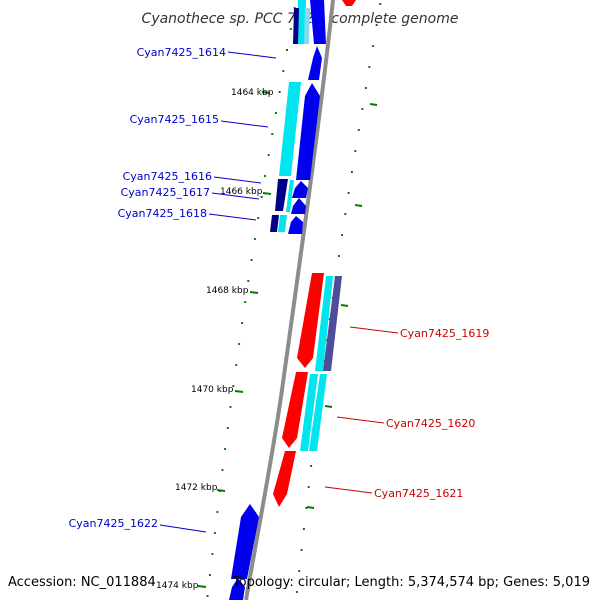 This screenshot has height=600, width=600. What do you see at coordinates (430, 423) in the screenshot?
I see `gene-label-text: Cyan7425_1620` at bounding box center [430, 423].